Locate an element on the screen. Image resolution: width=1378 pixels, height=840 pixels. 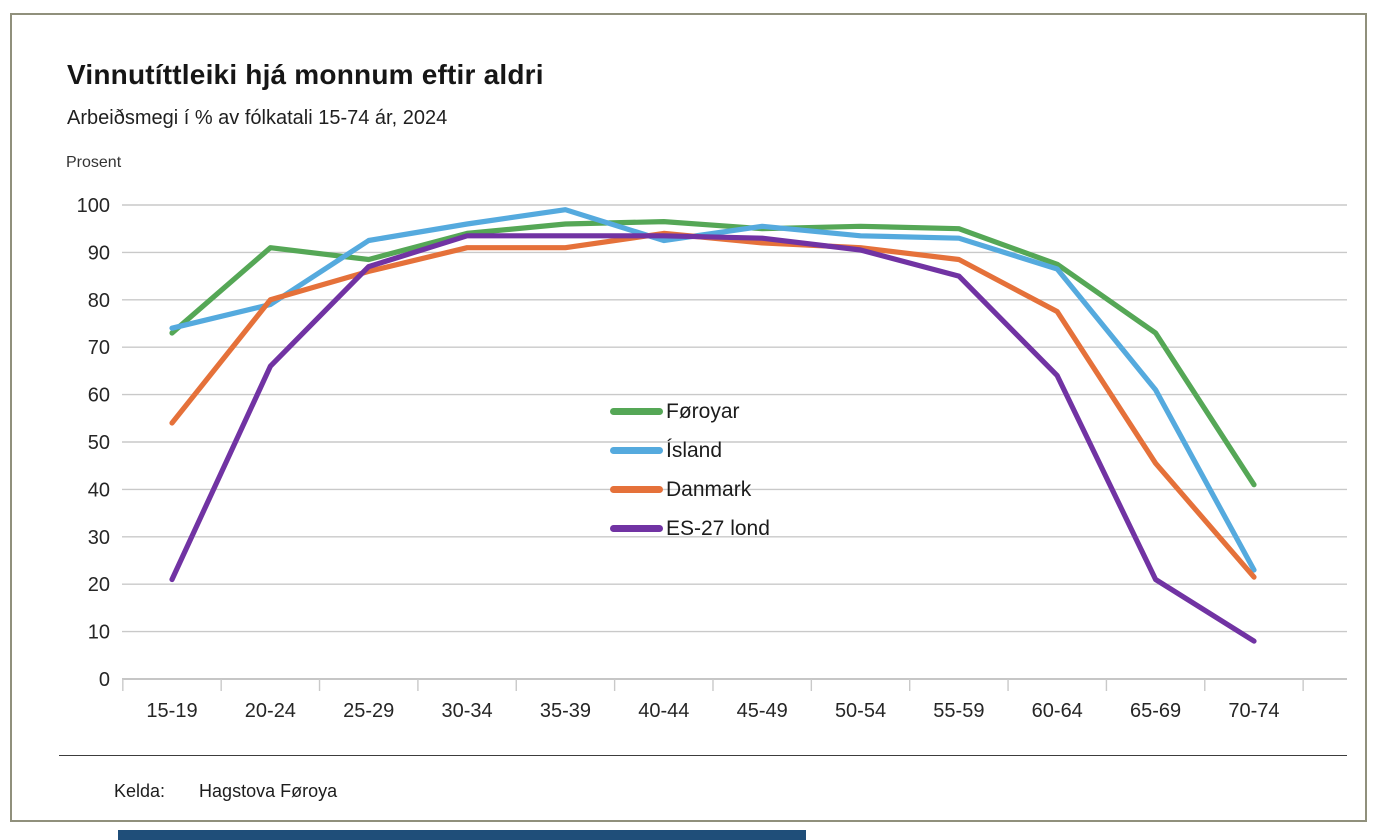
svg-text: 30 is located at coordinates (99, 538).